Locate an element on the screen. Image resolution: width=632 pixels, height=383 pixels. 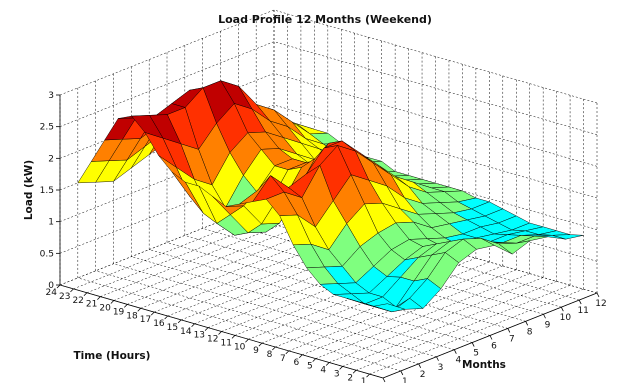
y-tick-label: 3 is located at coordinates (337, 374).